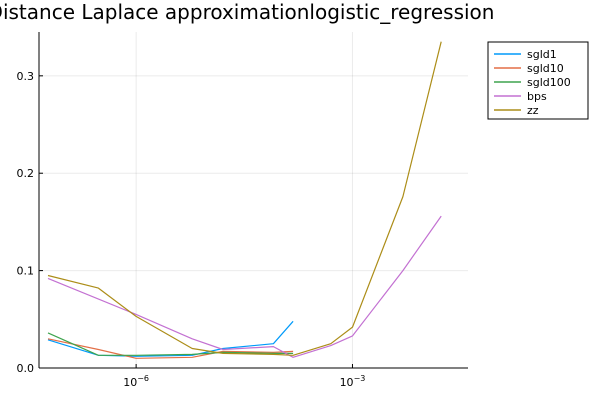  What do you see at coordinates (549, 82) in the screenshot?
I see `legend-label-sgld100: sgld100` at bounding box center [549, 82].